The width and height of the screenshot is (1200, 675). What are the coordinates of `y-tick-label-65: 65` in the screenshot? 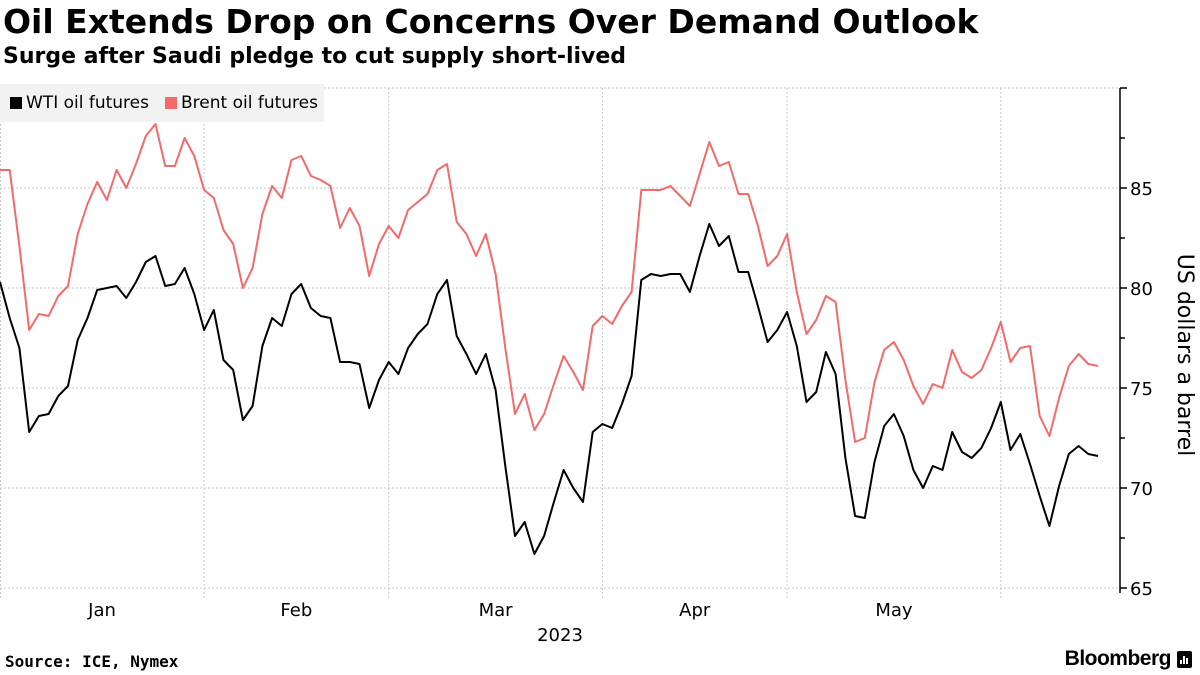 It's located at (1141, 589).